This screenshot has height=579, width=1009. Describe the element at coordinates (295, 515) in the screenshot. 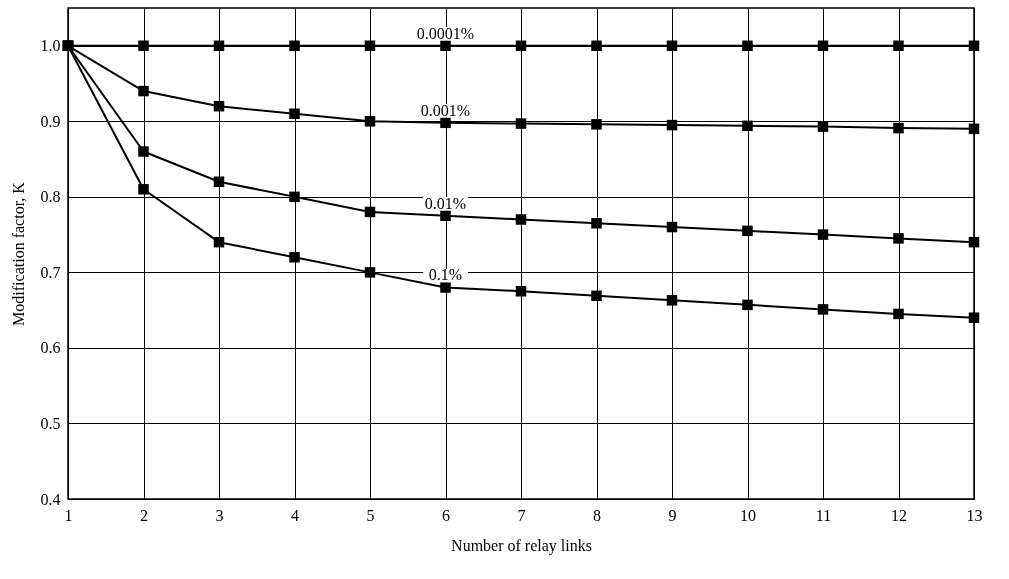

I see `x-tick-label: 4` at that location.